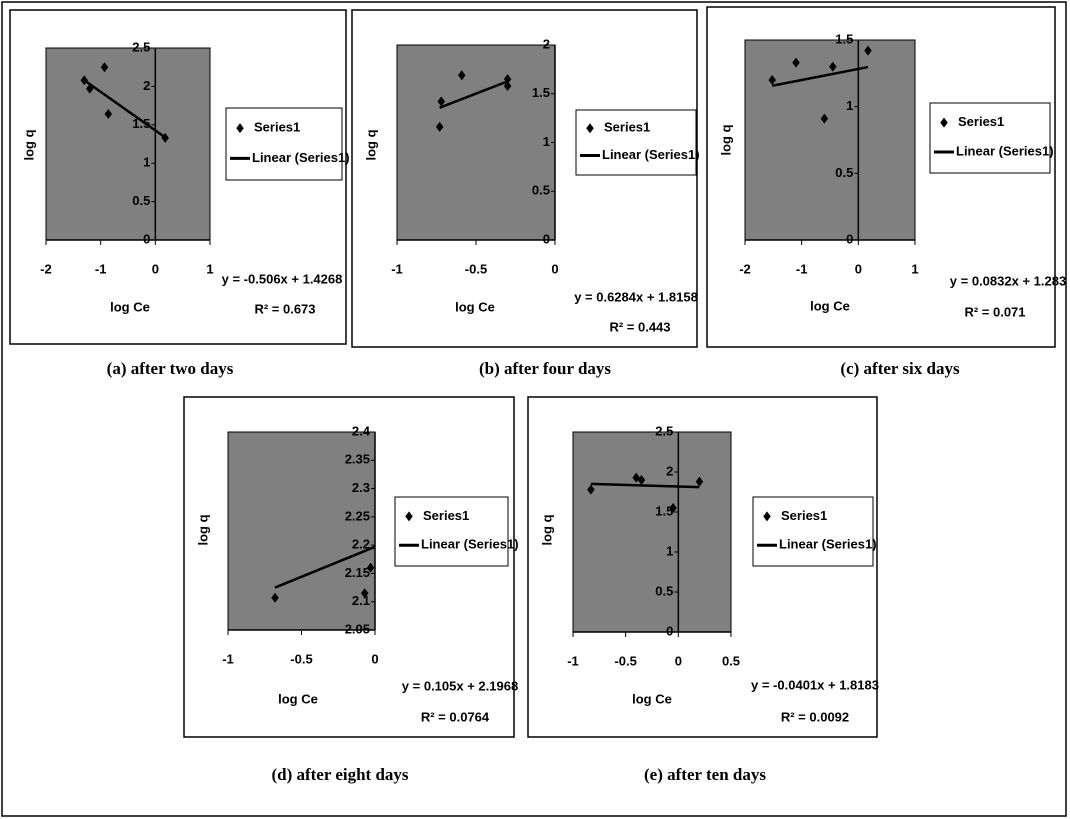  What do you see at coordinates (357, 572) in the screenshot?
I see `y-tick-label: 2.15` at bounding box center [357, 572].